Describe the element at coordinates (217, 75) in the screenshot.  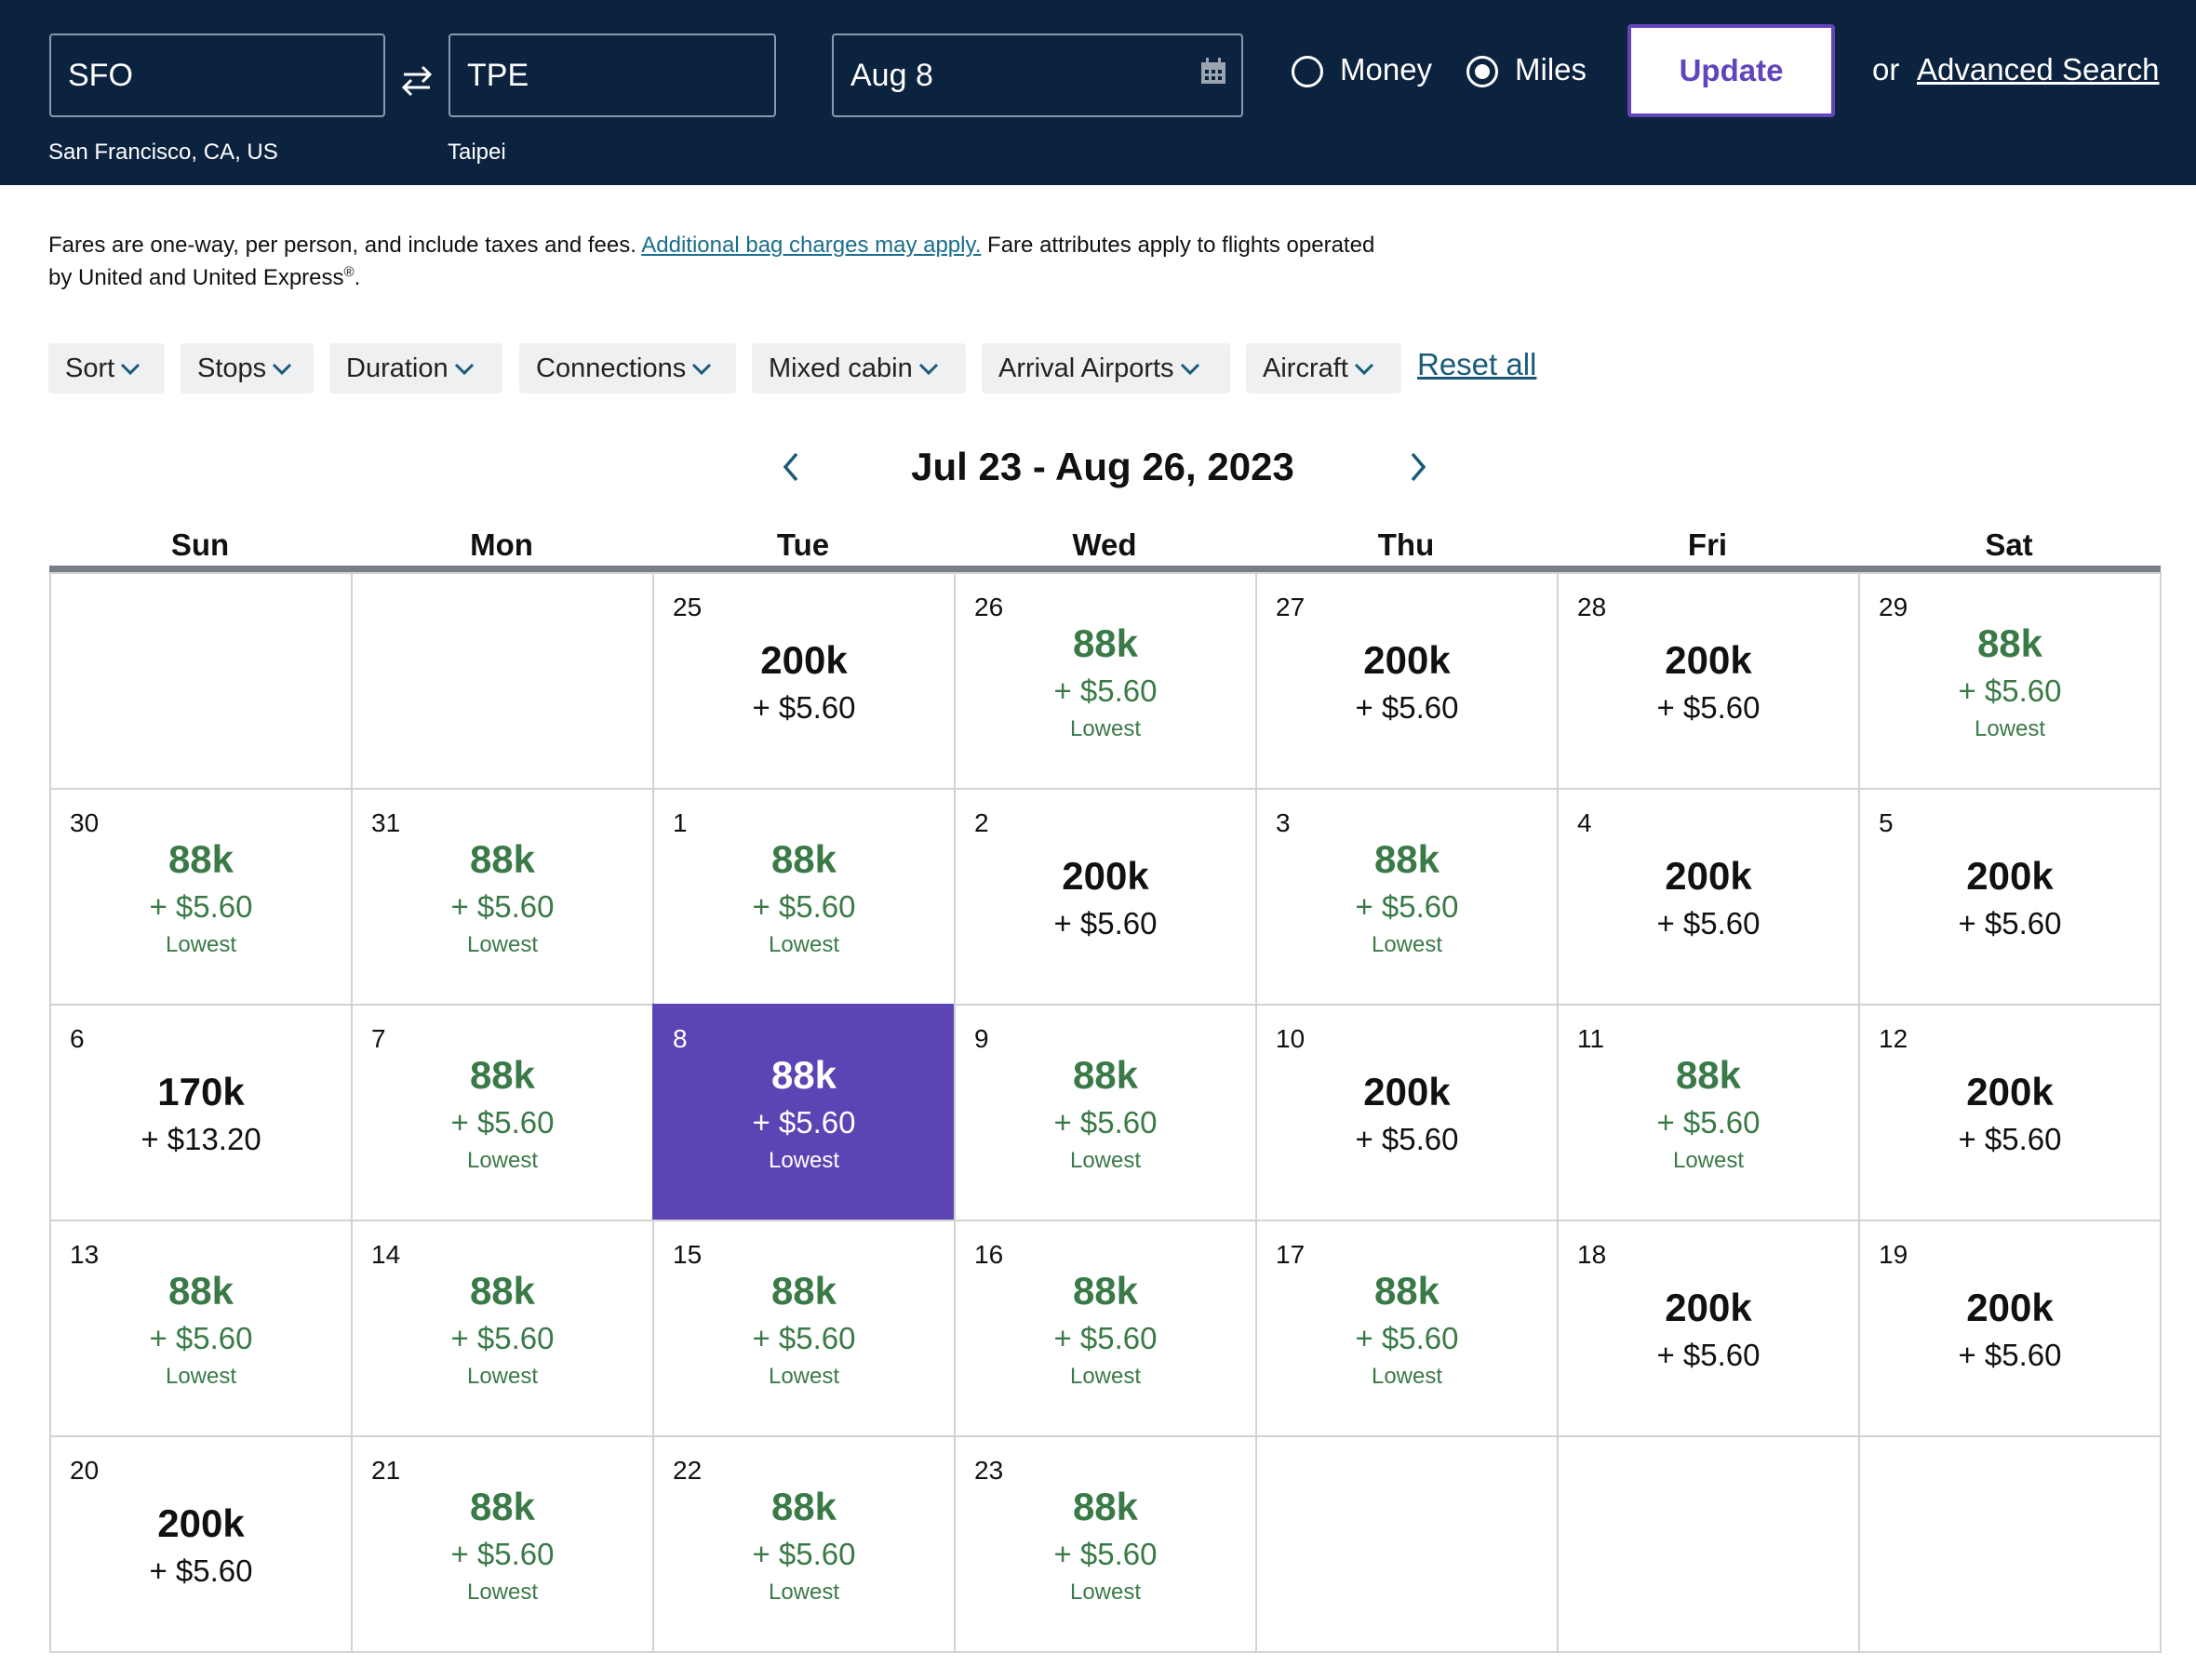
I see `origin-input: SFO` at that location.